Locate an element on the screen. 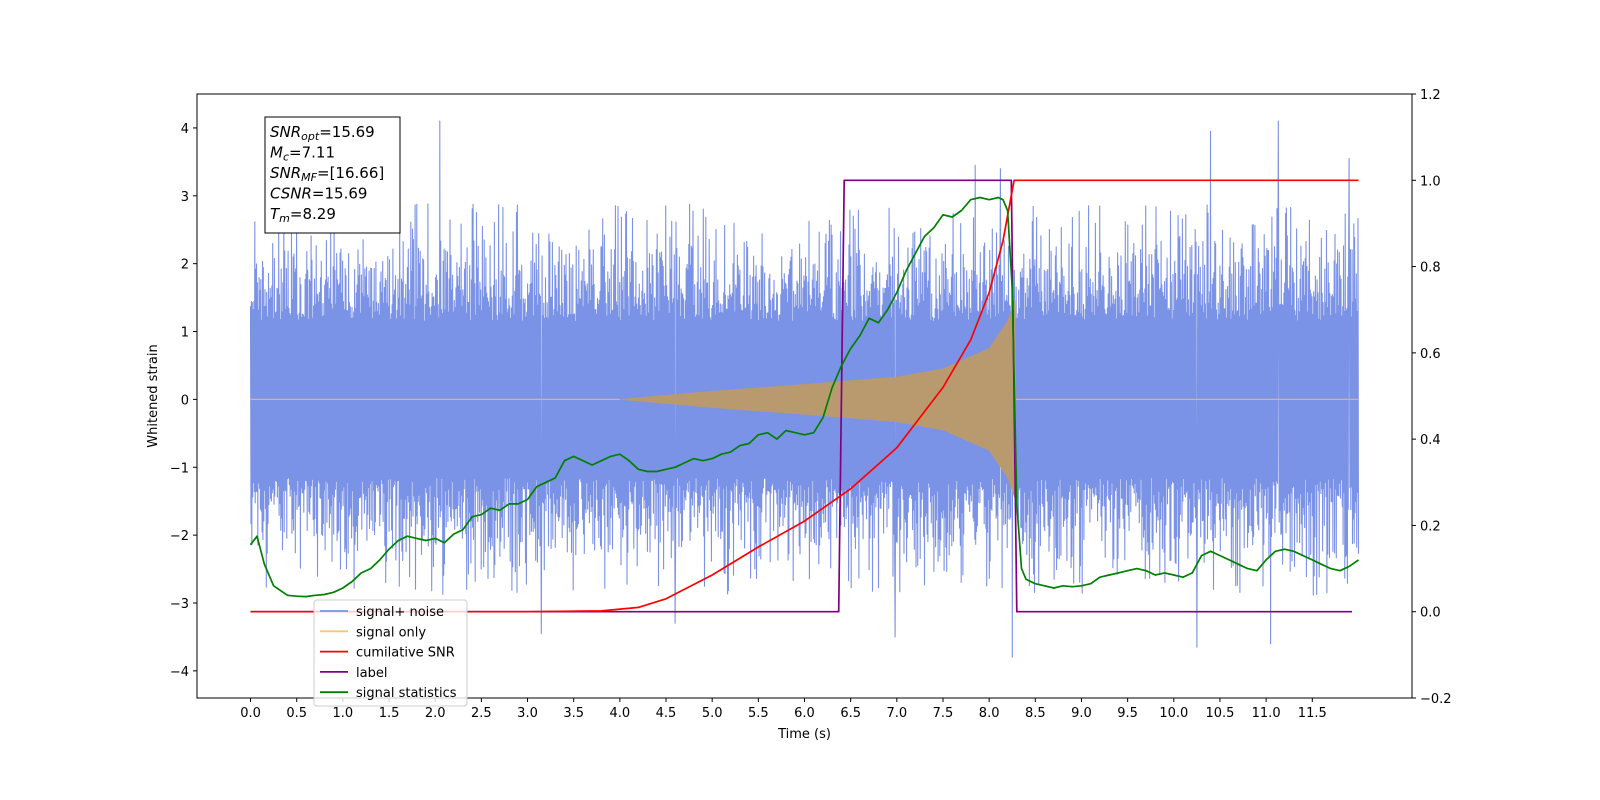 Image resolution: width=1600 pixels, height=800 pixels. y-right-tick-label: 0.8 is located at coordinates (1430, 268).